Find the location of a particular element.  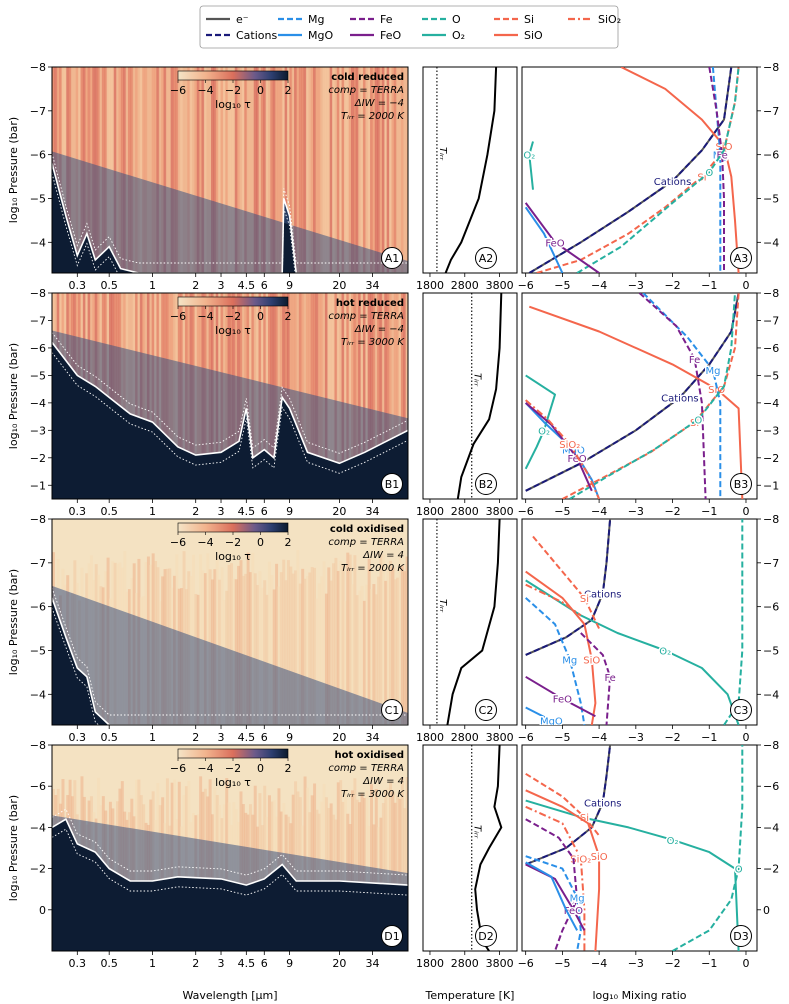

species-label: SiO is located at coordinates (591, 660).